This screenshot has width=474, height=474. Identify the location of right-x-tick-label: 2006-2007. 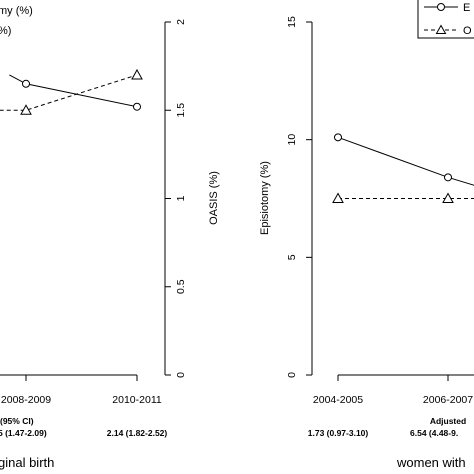
(448, 400).